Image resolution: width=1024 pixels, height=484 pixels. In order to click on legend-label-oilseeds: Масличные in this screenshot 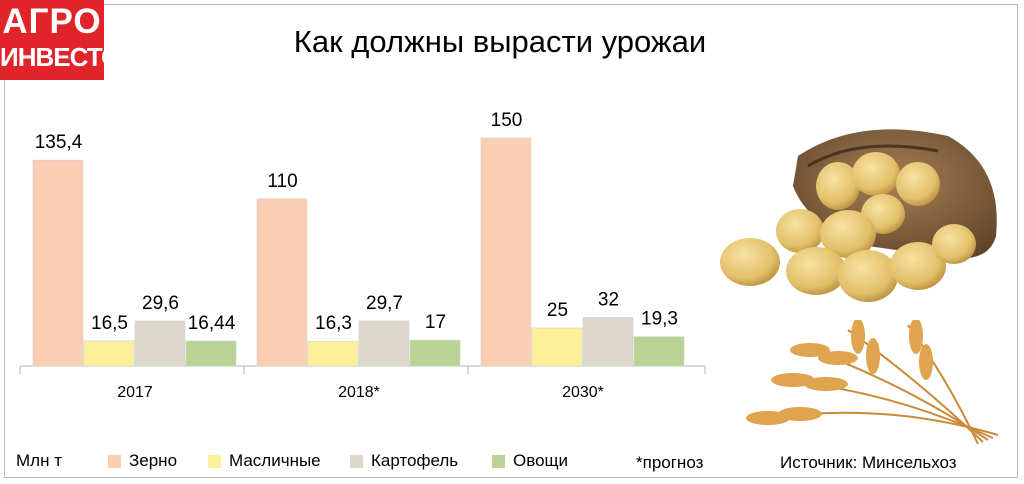, I will do `click(275, 460)`.